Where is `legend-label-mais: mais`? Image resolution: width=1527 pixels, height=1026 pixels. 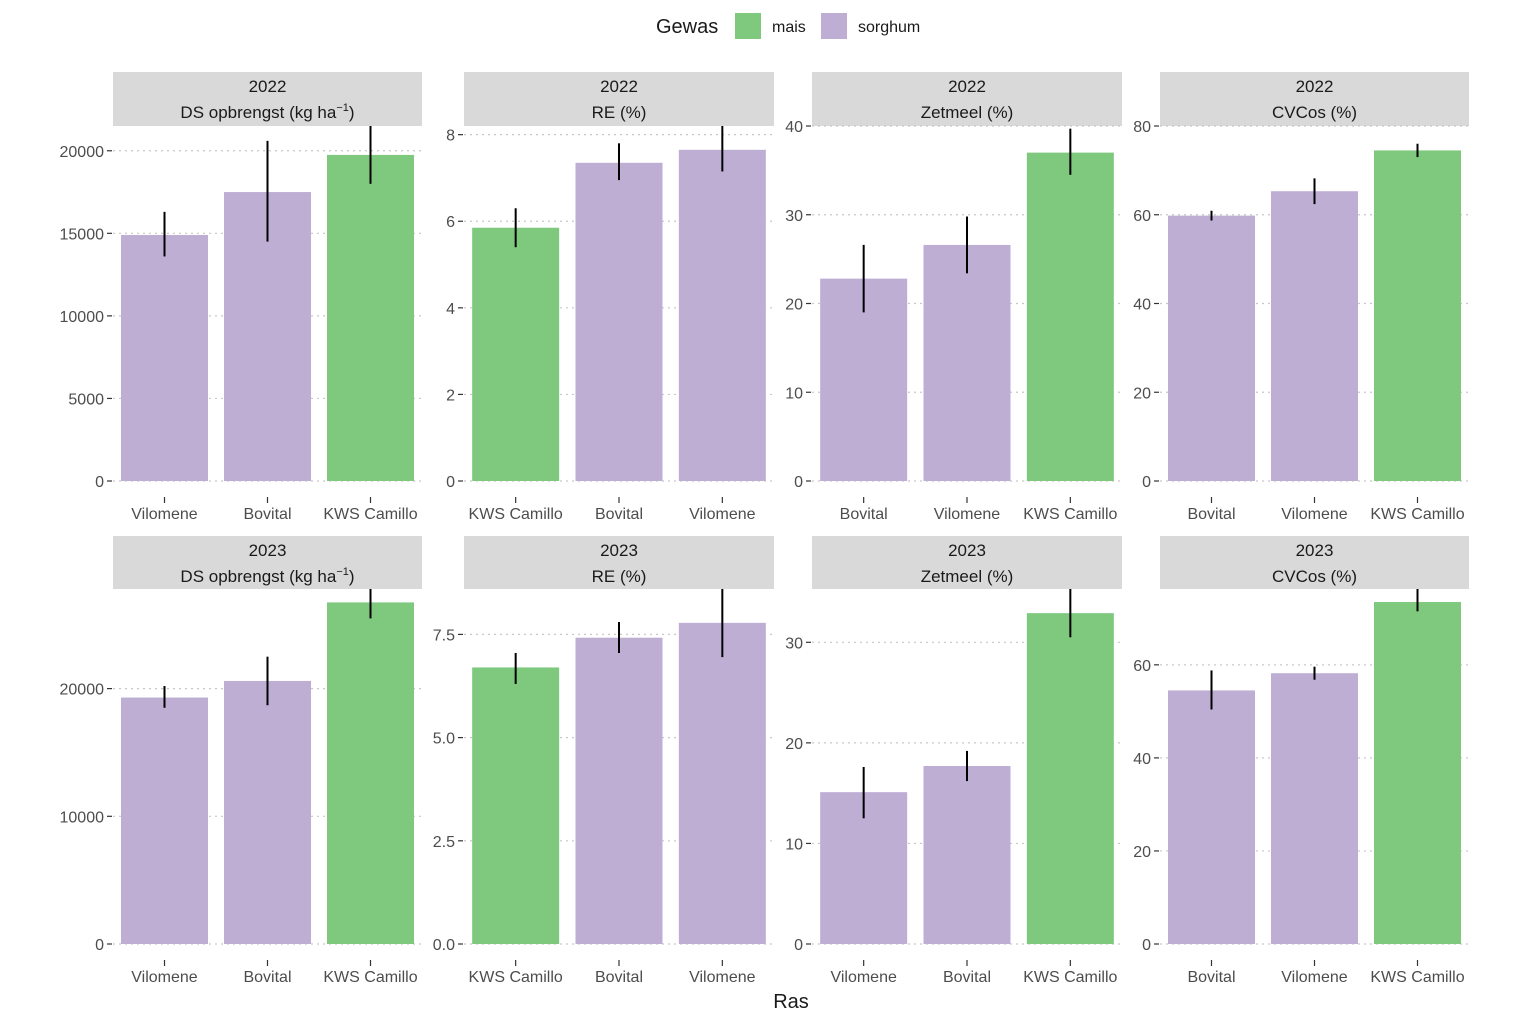
legend-label-mais: mais is located at coordinates (789, 27).